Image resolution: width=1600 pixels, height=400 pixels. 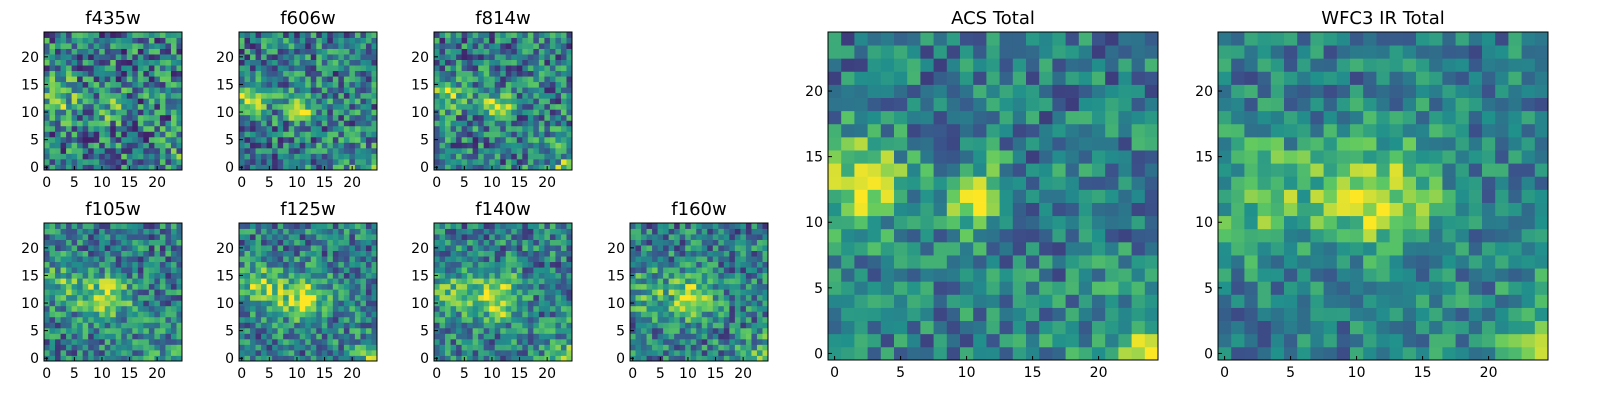 I want to click on x-tick-label: 15, so click(x=520, y=374).